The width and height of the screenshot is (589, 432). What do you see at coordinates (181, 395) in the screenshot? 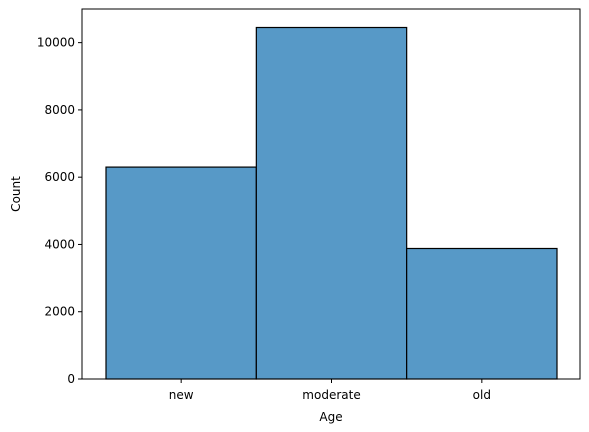
I see `x-tick-label-new: new` at bounding box center [181, 395].